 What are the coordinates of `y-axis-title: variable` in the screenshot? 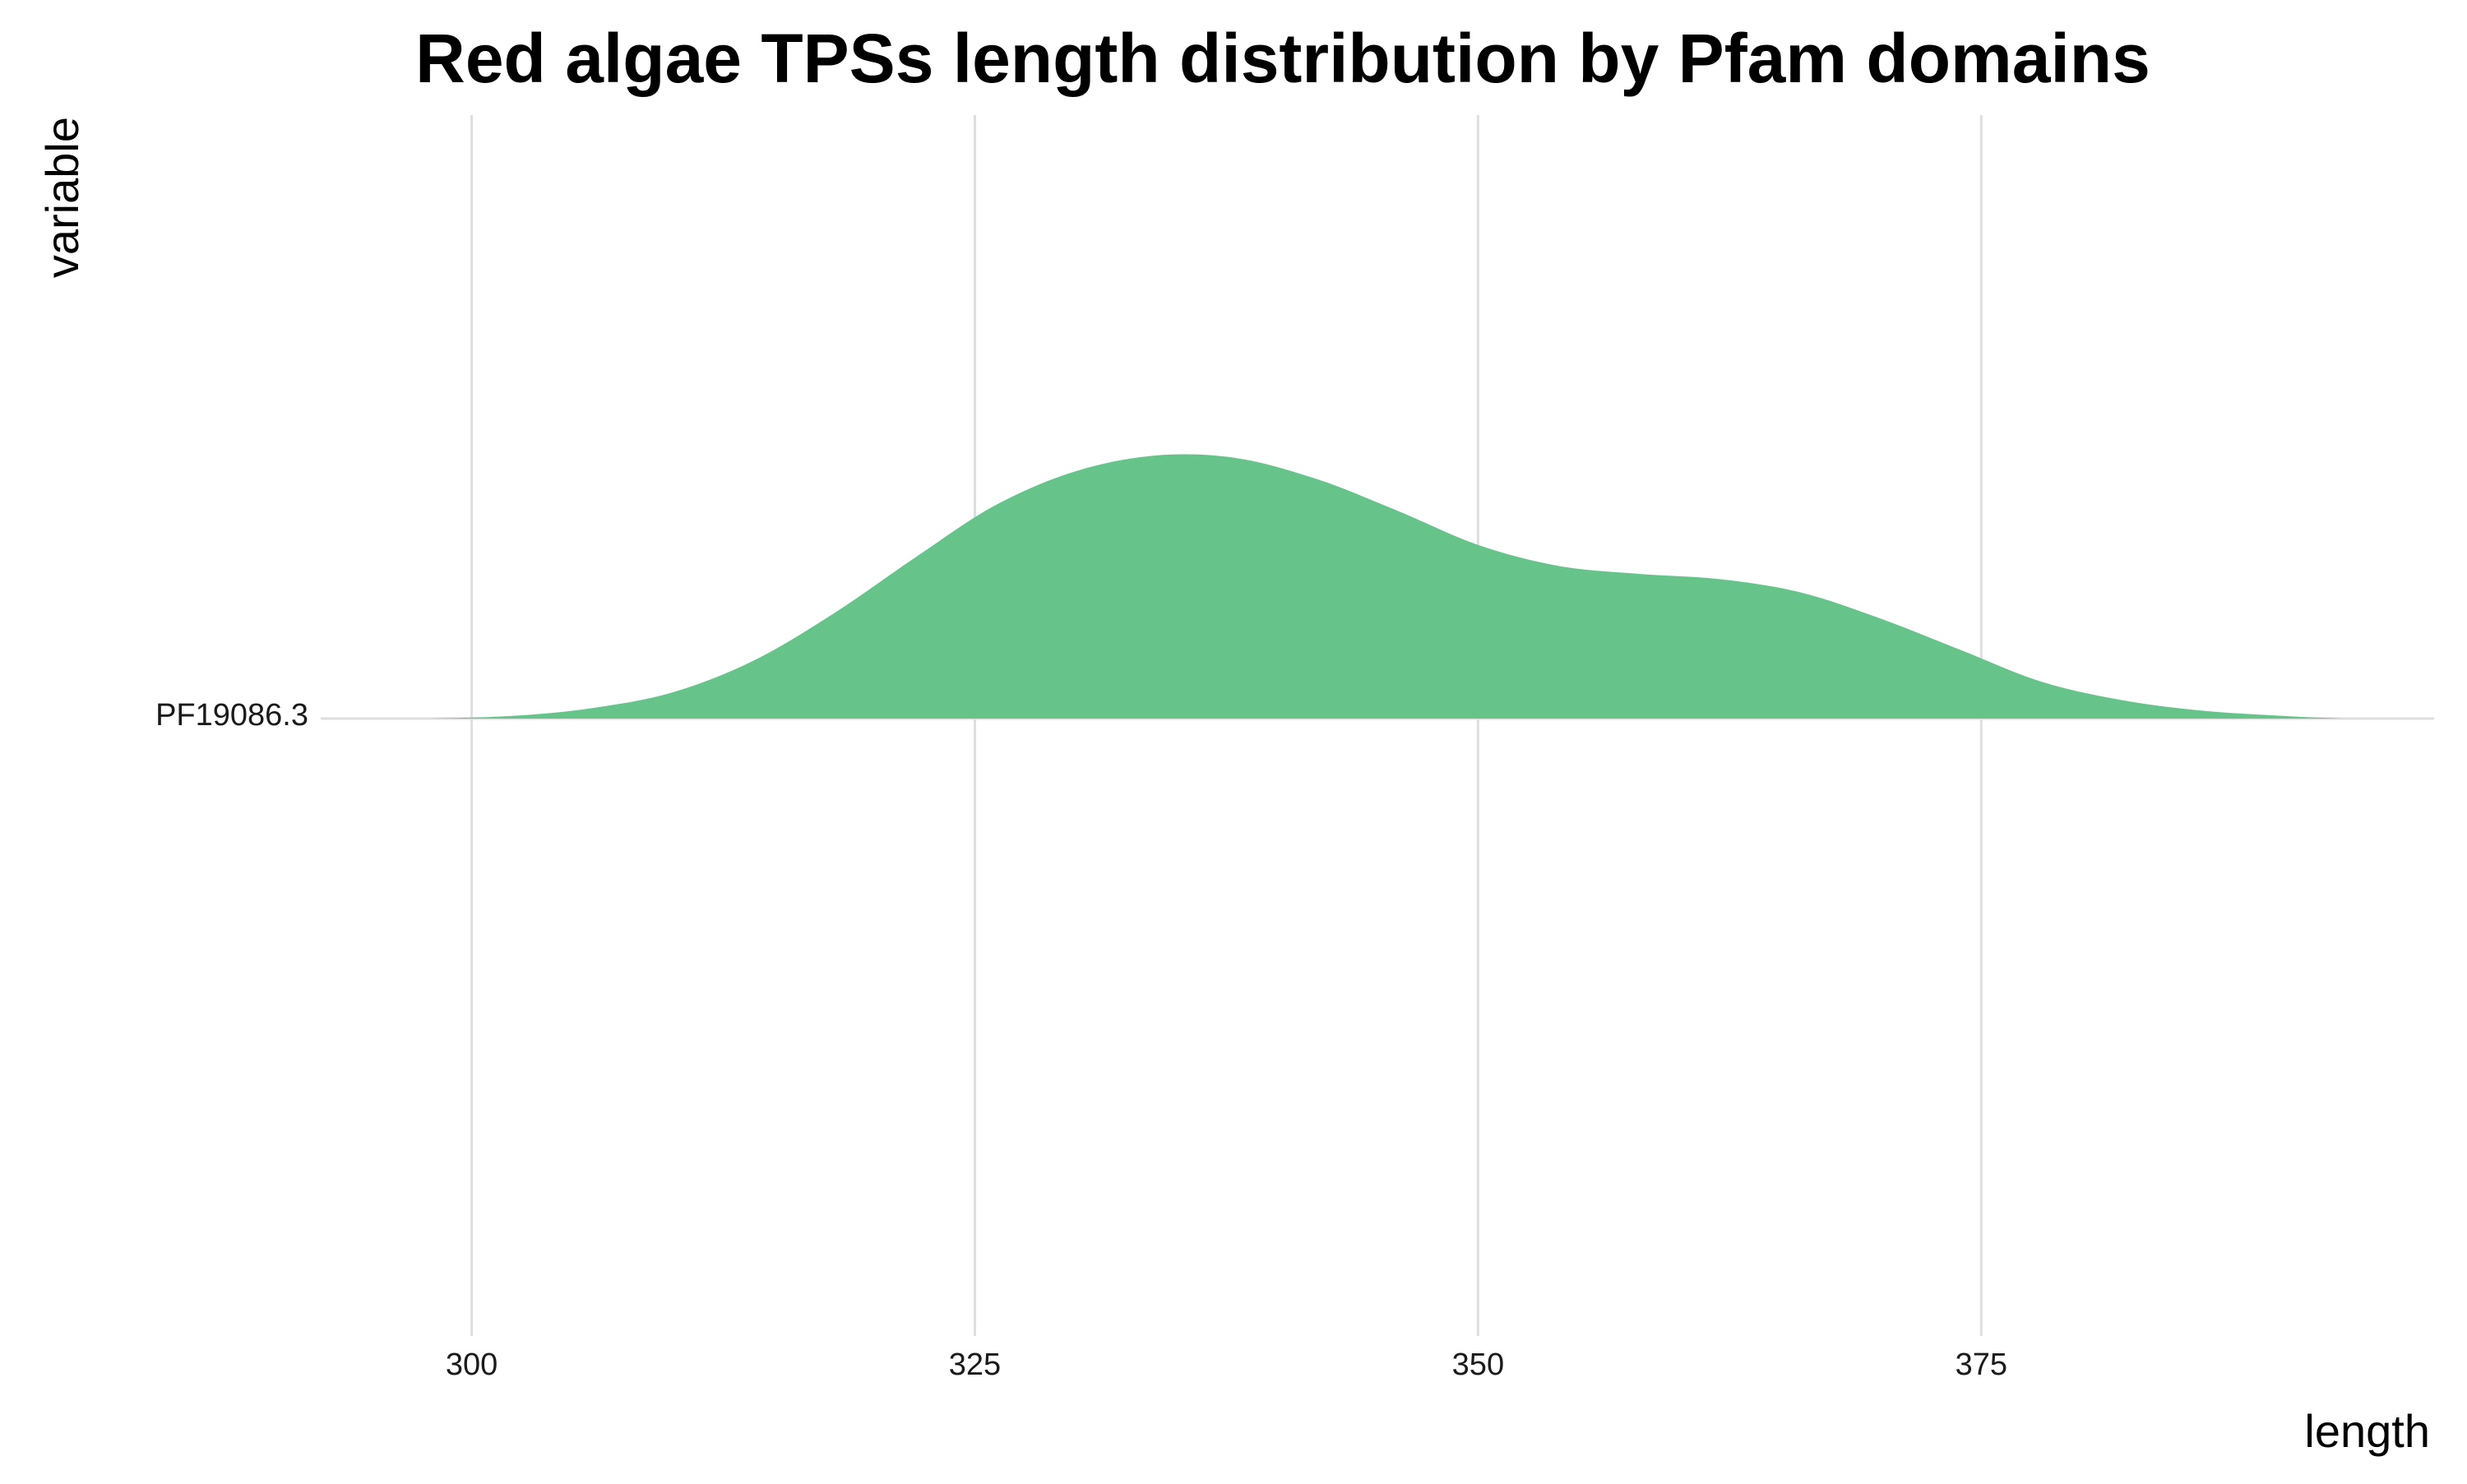 It's located at (62, 198).